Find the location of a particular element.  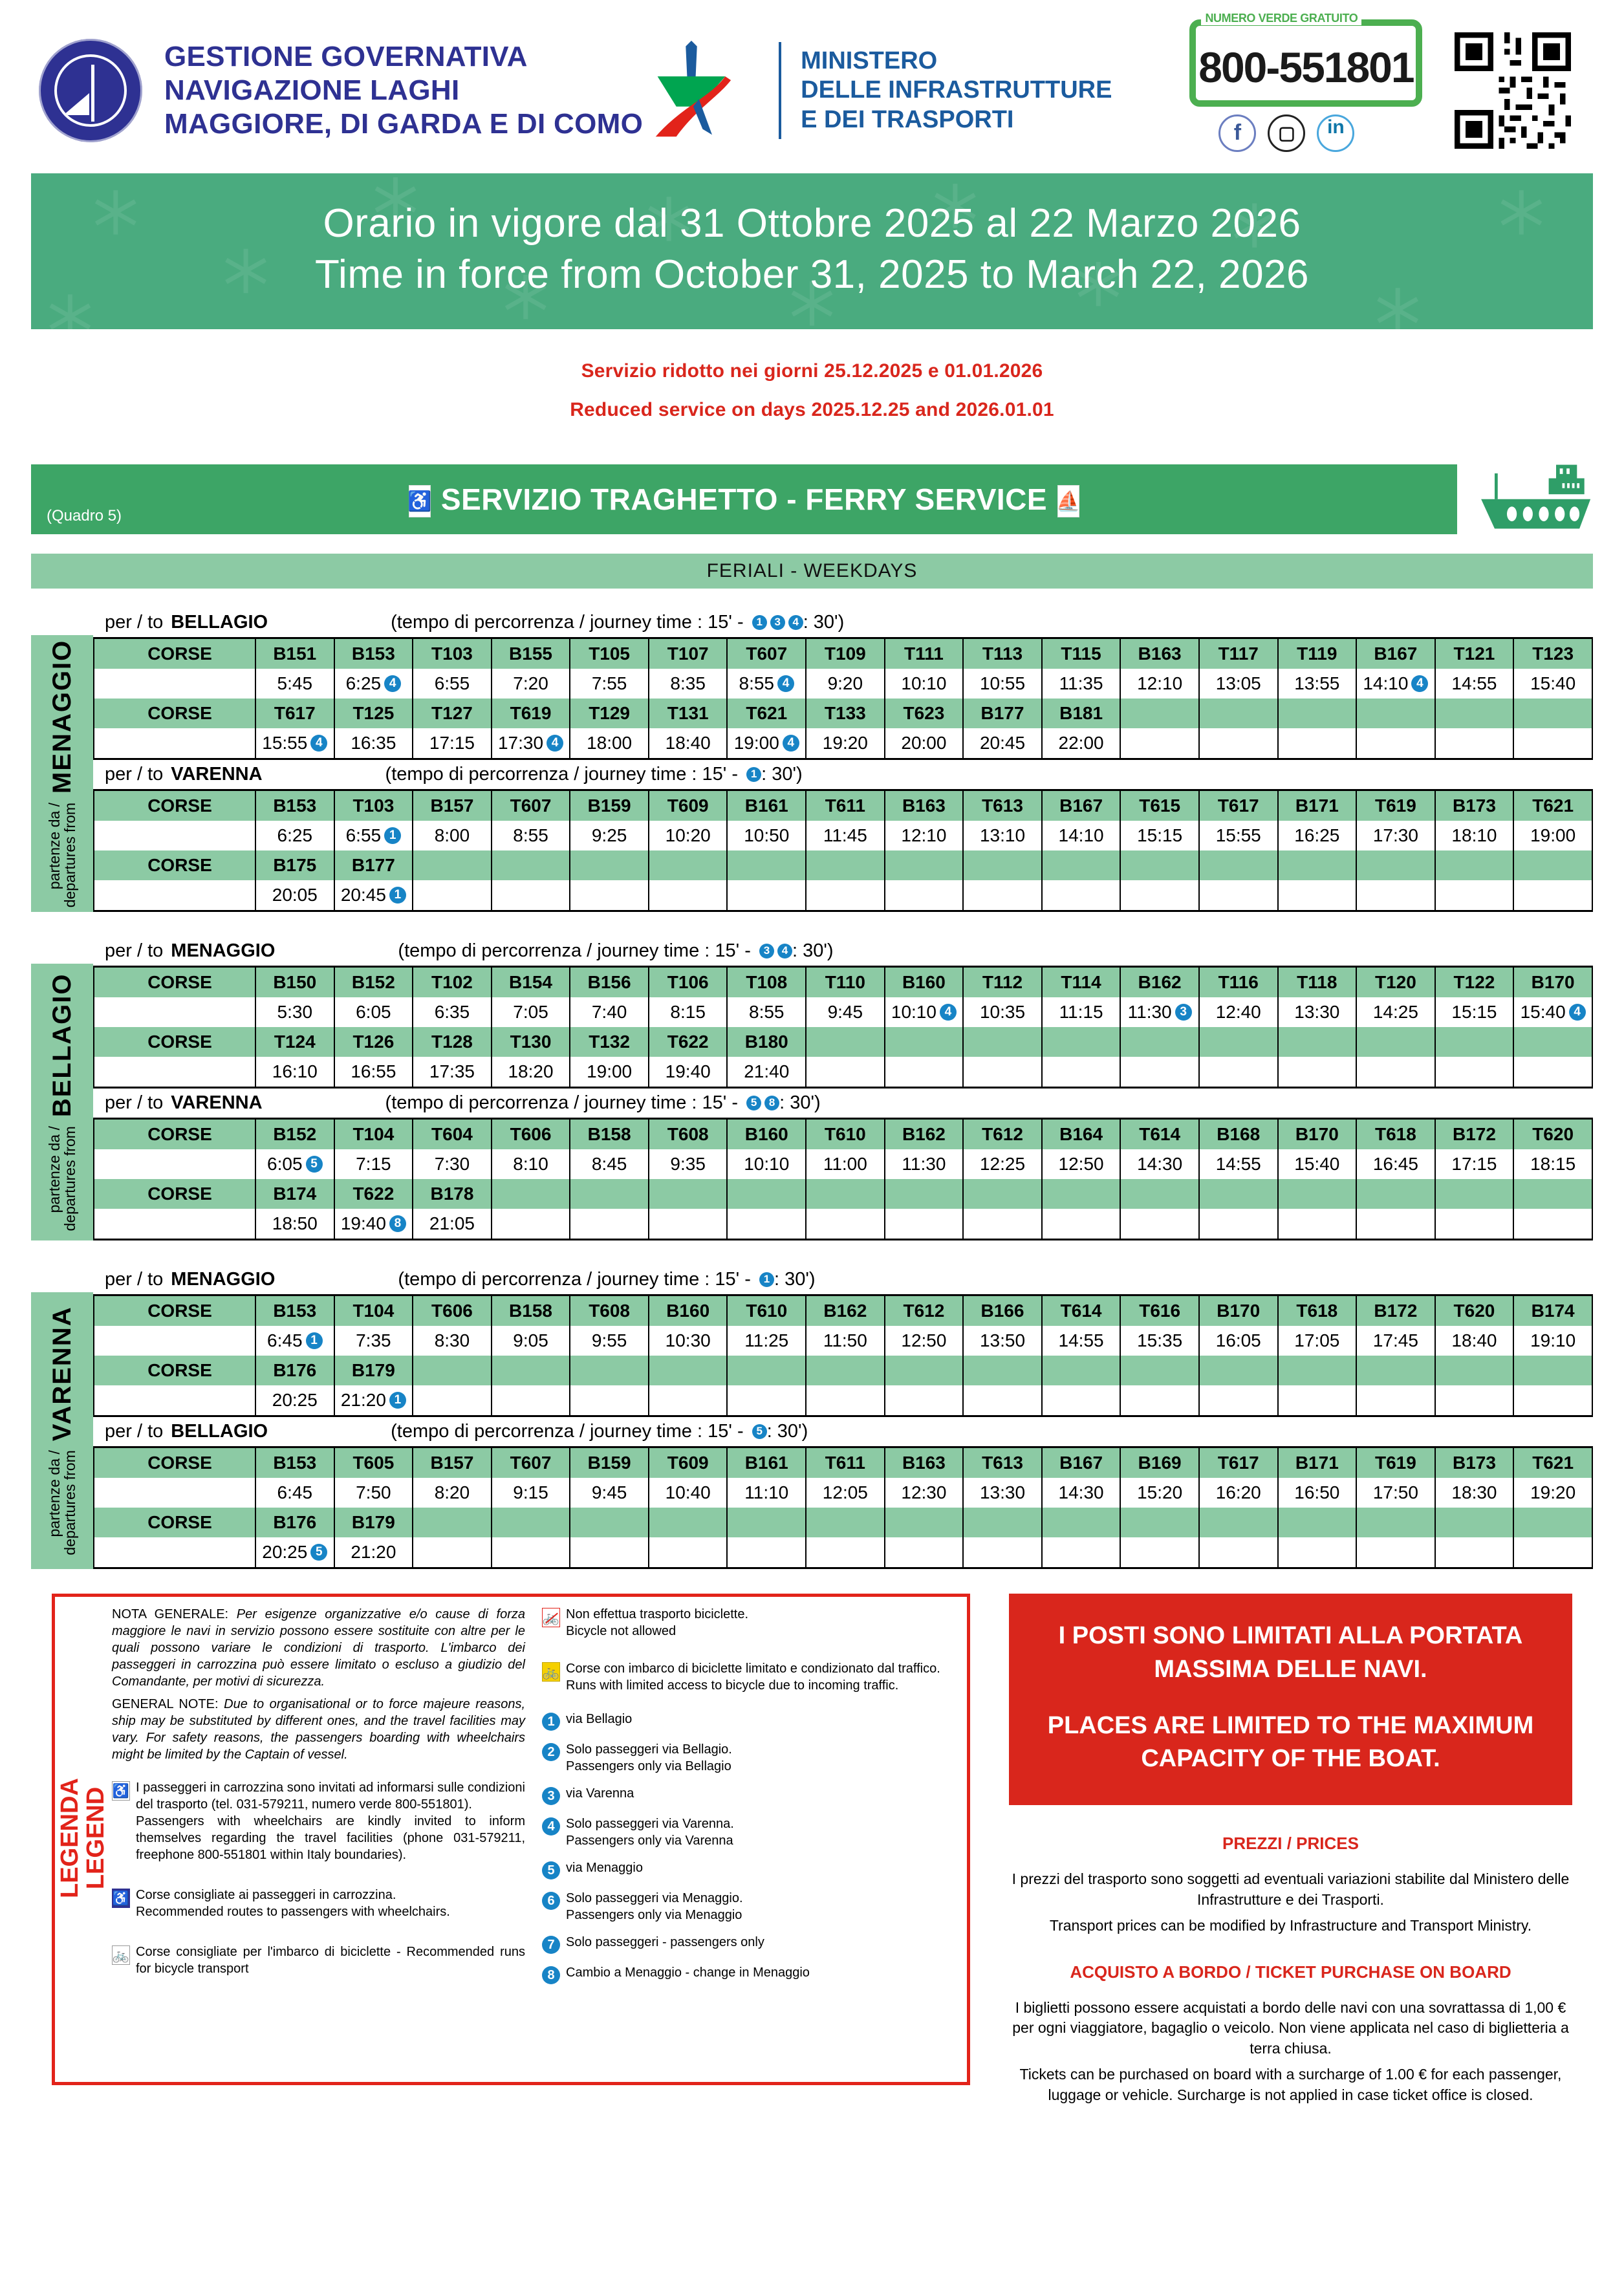

run-code-cell: T609 is located at coordinates (688, 1463).